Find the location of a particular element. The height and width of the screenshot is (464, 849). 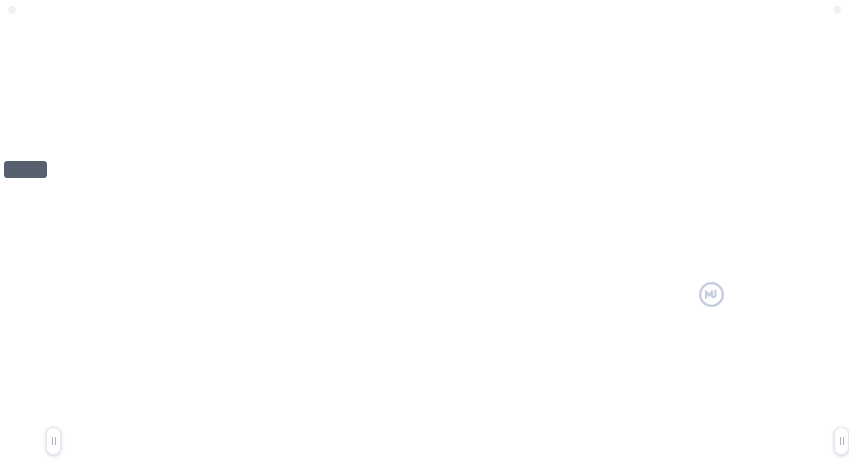

navigator-chart is located at coordinates (447, 440).